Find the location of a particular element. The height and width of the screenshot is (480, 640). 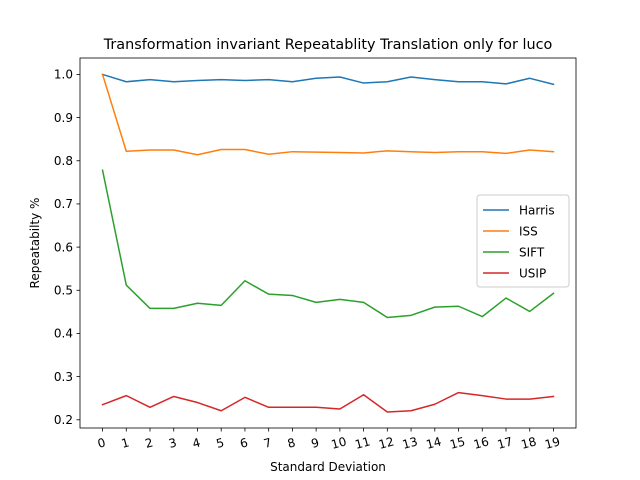

legend-label-usip: USIP is located at coordinates (532, 273).